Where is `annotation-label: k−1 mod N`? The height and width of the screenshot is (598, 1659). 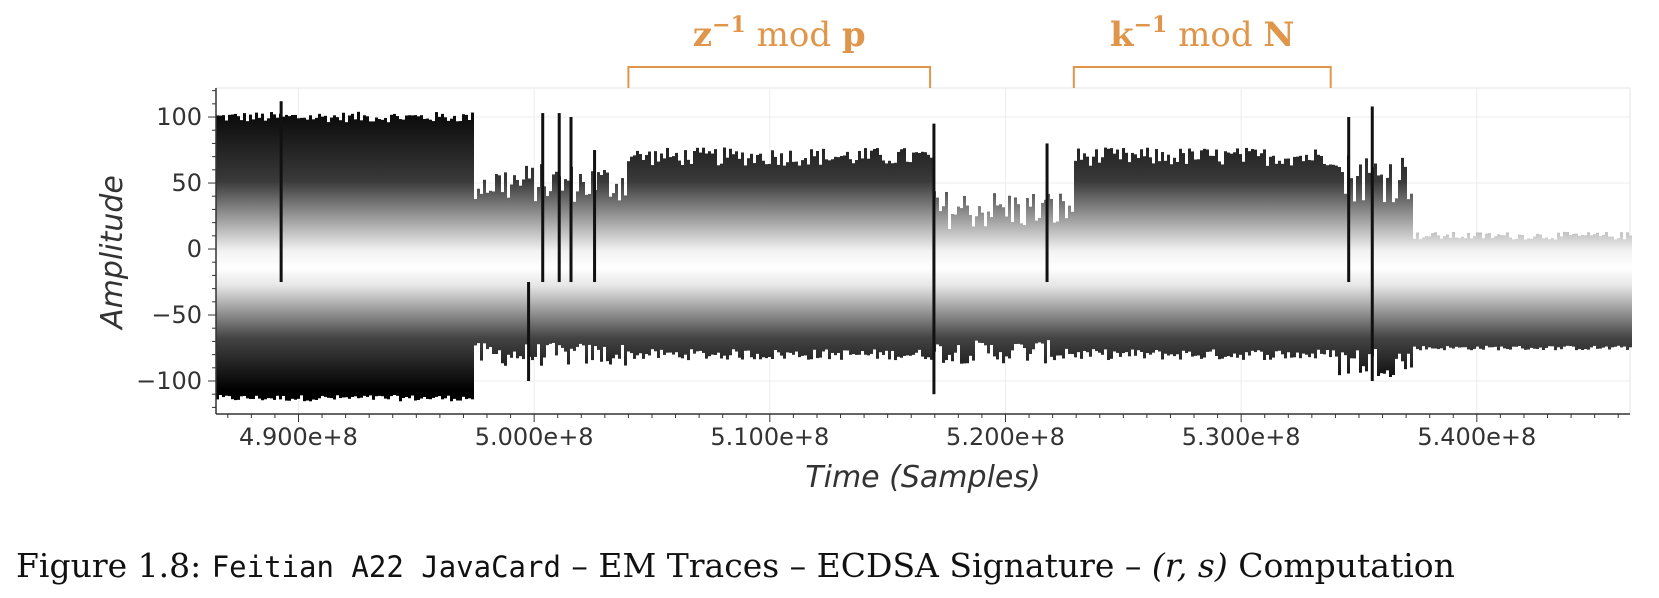
annotation-label: k−1 mod N is located at coordinates (1202, 33).